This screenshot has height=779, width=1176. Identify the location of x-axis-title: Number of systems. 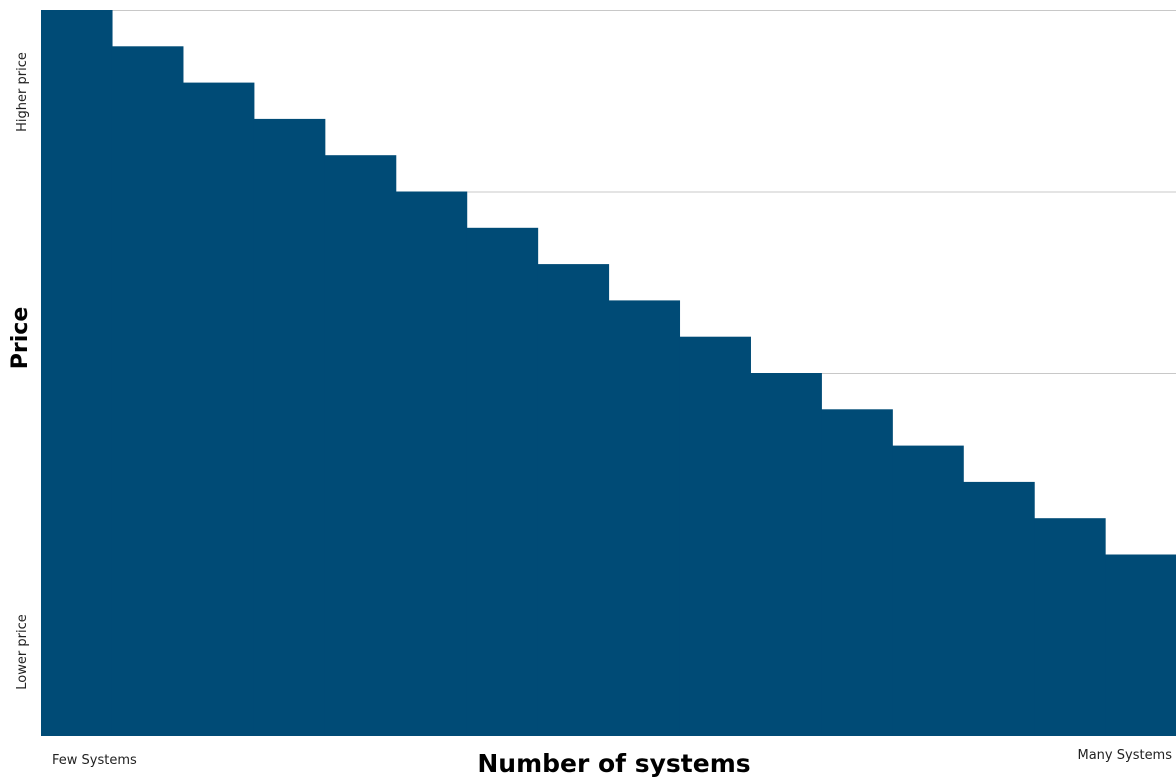
(613, 763).